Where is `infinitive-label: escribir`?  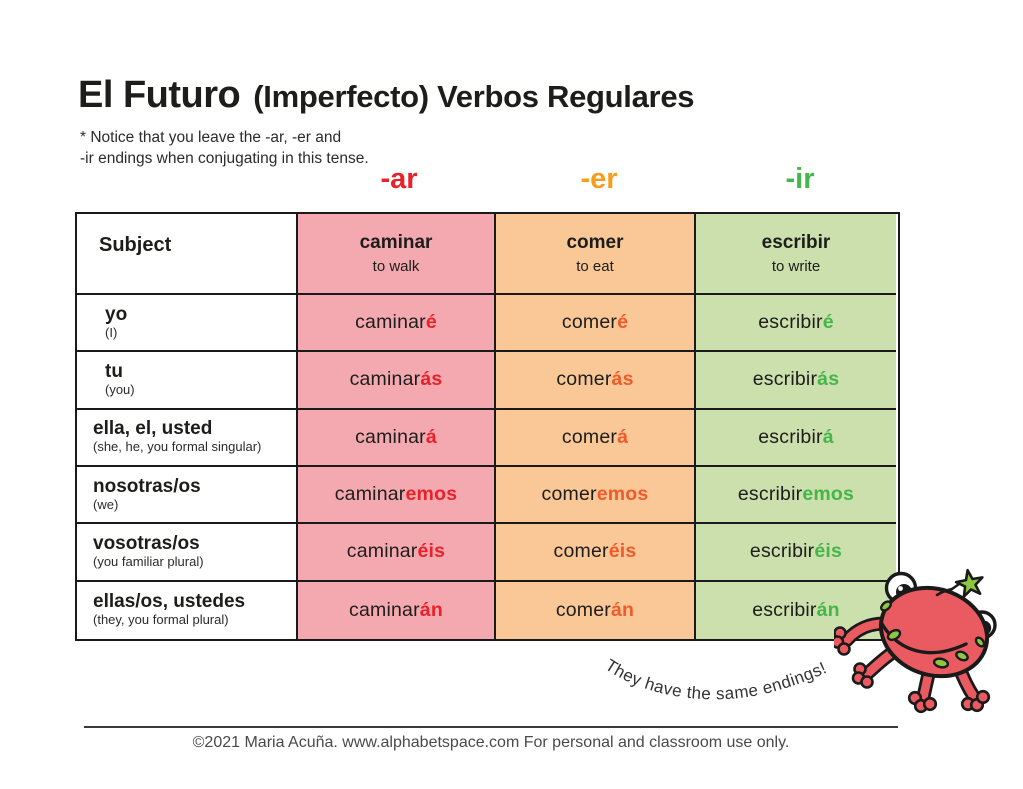
infinitive-label: escribir is located at coordinates (796, 242).